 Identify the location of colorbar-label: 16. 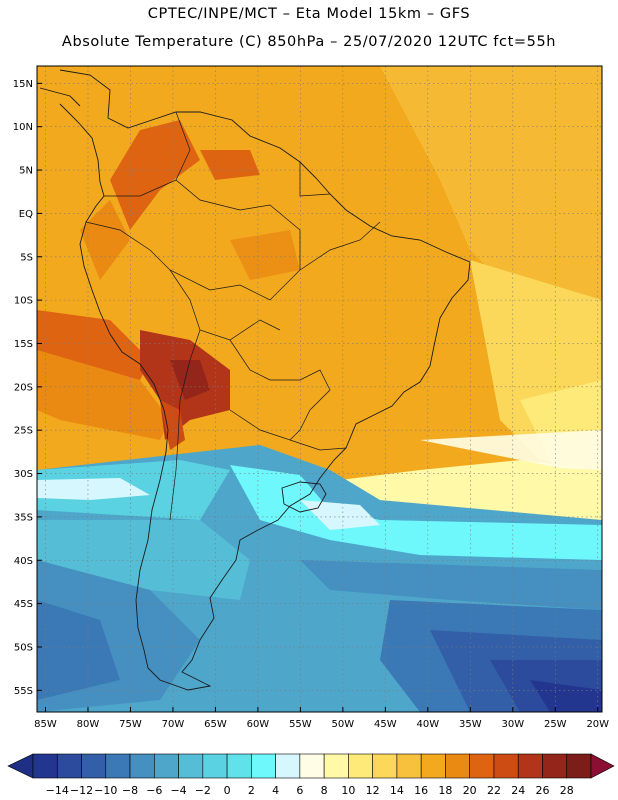
(421, 790).